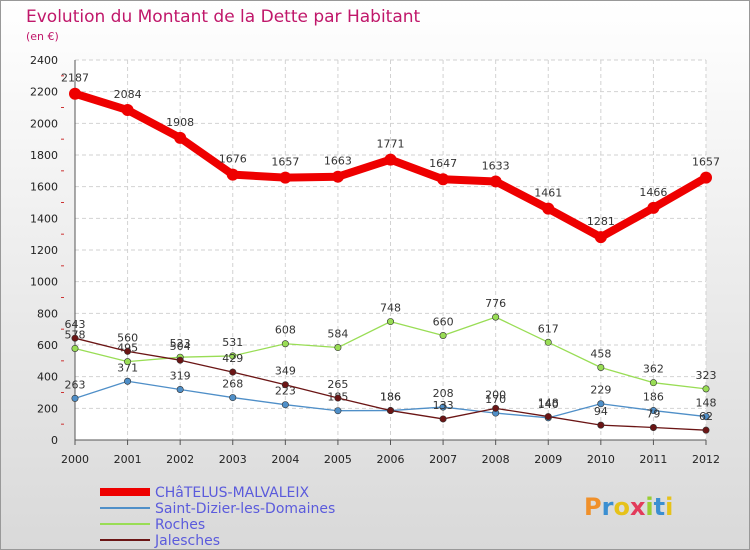 Image resolution: width=750 pixels, height=550 pixels. I want to click on logo-letter: P, so click(593, 507).